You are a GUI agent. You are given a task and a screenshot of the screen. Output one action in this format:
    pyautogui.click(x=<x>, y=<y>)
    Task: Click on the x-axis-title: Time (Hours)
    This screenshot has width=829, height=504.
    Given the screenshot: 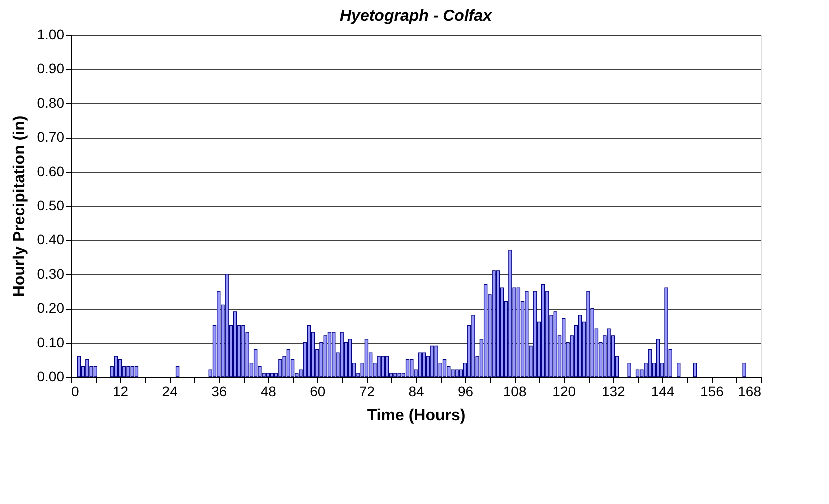 What is the action you would take?
    pyautogui.click(x=416, y=416)
    